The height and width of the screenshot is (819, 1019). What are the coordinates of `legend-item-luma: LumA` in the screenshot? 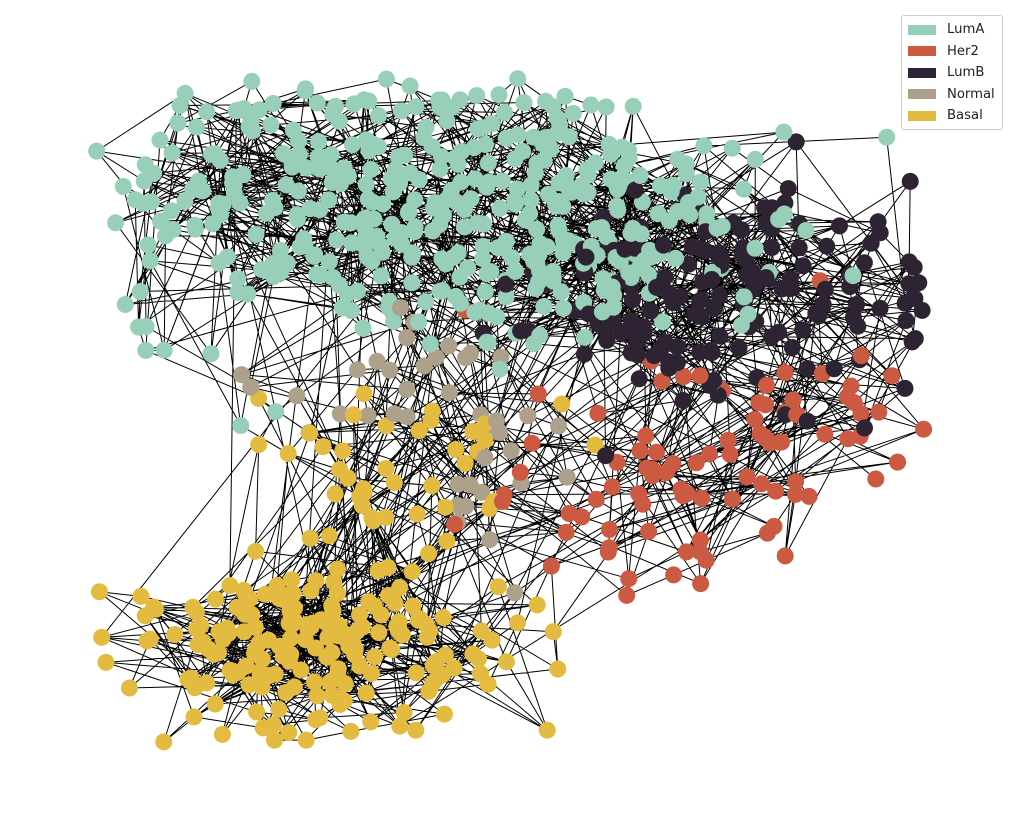 It's located at (952, 30).